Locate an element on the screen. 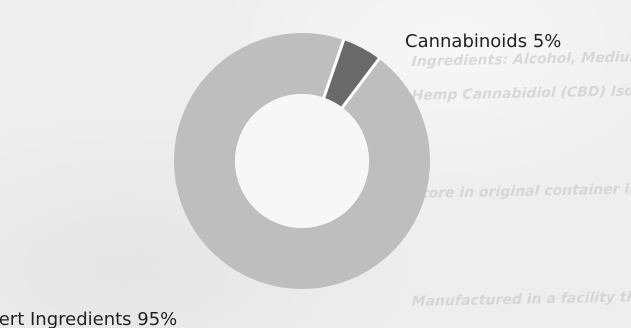 This screenshot has width=631, height=328. slice-cannabinoids is located at coordinates (351, 73).